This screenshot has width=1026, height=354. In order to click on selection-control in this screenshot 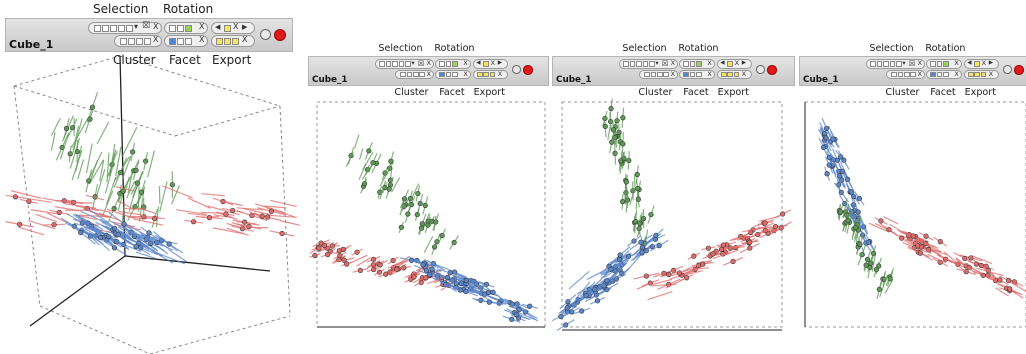, I will do `click(404, 64)`.